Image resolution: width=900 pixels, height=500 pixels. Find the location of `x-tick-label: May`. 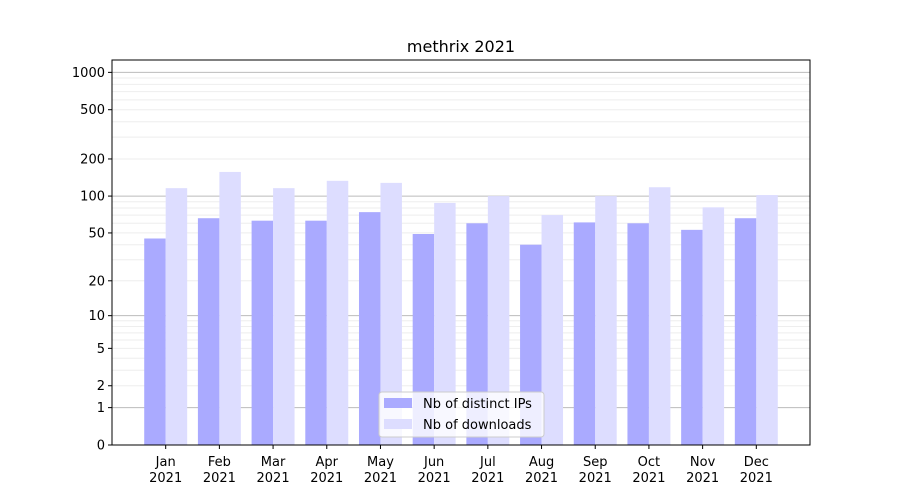

x-tick-label: May is located at coordinates (380, 462).